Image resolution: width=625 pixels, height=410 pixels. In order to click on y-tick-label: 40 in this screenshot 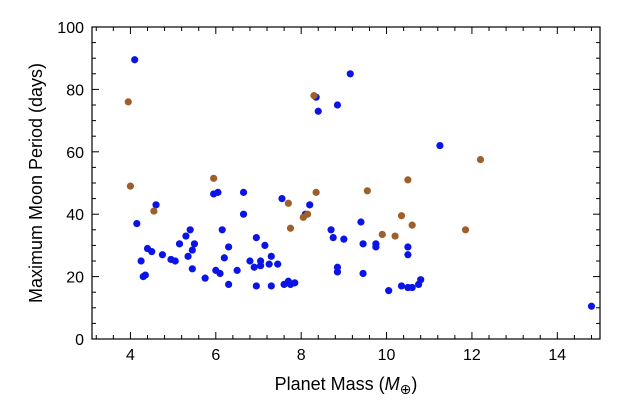, I will do `click(75, 215)`.